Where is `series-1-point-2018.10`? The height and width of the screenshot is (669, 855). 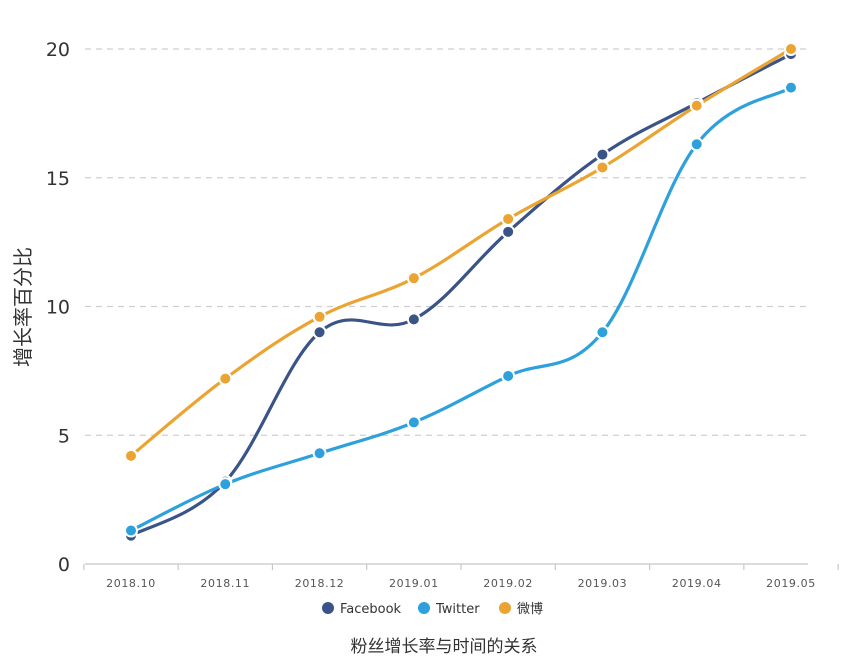 series-1-point-2018.10 is located at coordinates (131, 530).